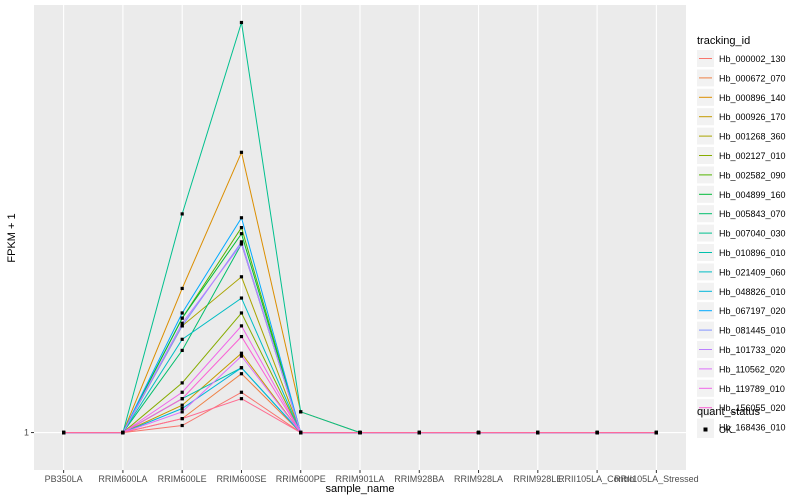 The height and width of the screenshot is (500, 800). What do you see at coordinates (752, 78) in the screenshot?
I see `legend-label: Hb_000672_070` at bounding box center [752, 78].